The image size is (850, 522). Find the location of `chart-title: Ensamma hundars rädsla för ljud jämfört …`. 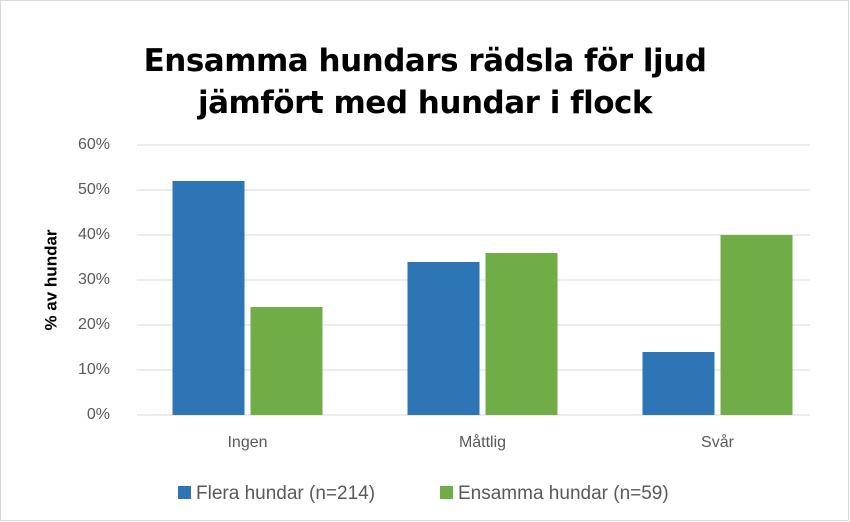

chart-title: Ensamma hundars rädsla för ljud jämfört … is located at coordinates (425, 82).